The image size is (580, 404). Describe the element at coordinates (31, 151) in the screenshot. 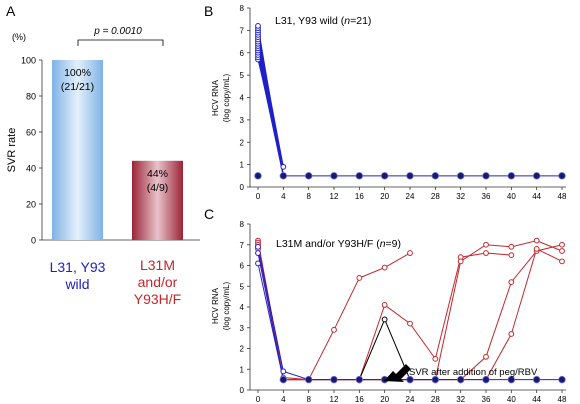

I see `y-ticks-a: 0 20 40 60 80 100` at that location.